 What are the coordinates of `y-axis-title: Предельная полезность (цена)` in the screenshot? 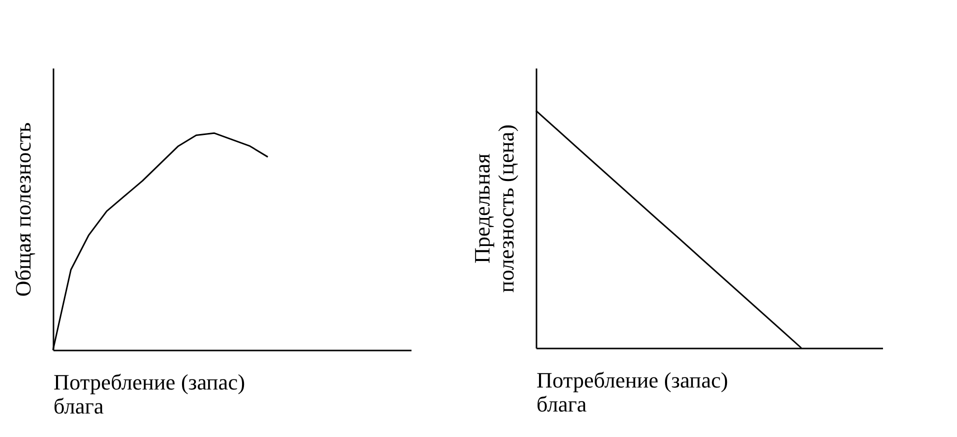 It's located at (494, 208).